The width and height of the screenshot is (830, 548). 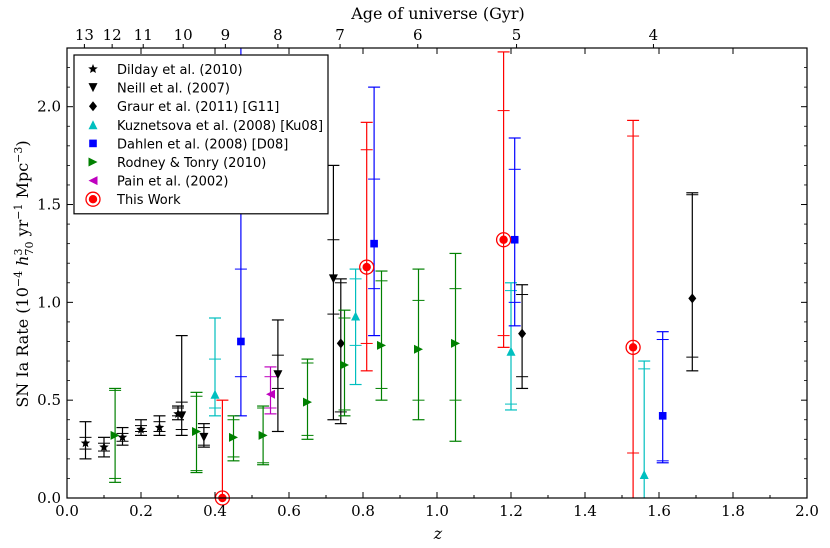 I want to click on point-7-3-ring, so click(x=633, y=347).